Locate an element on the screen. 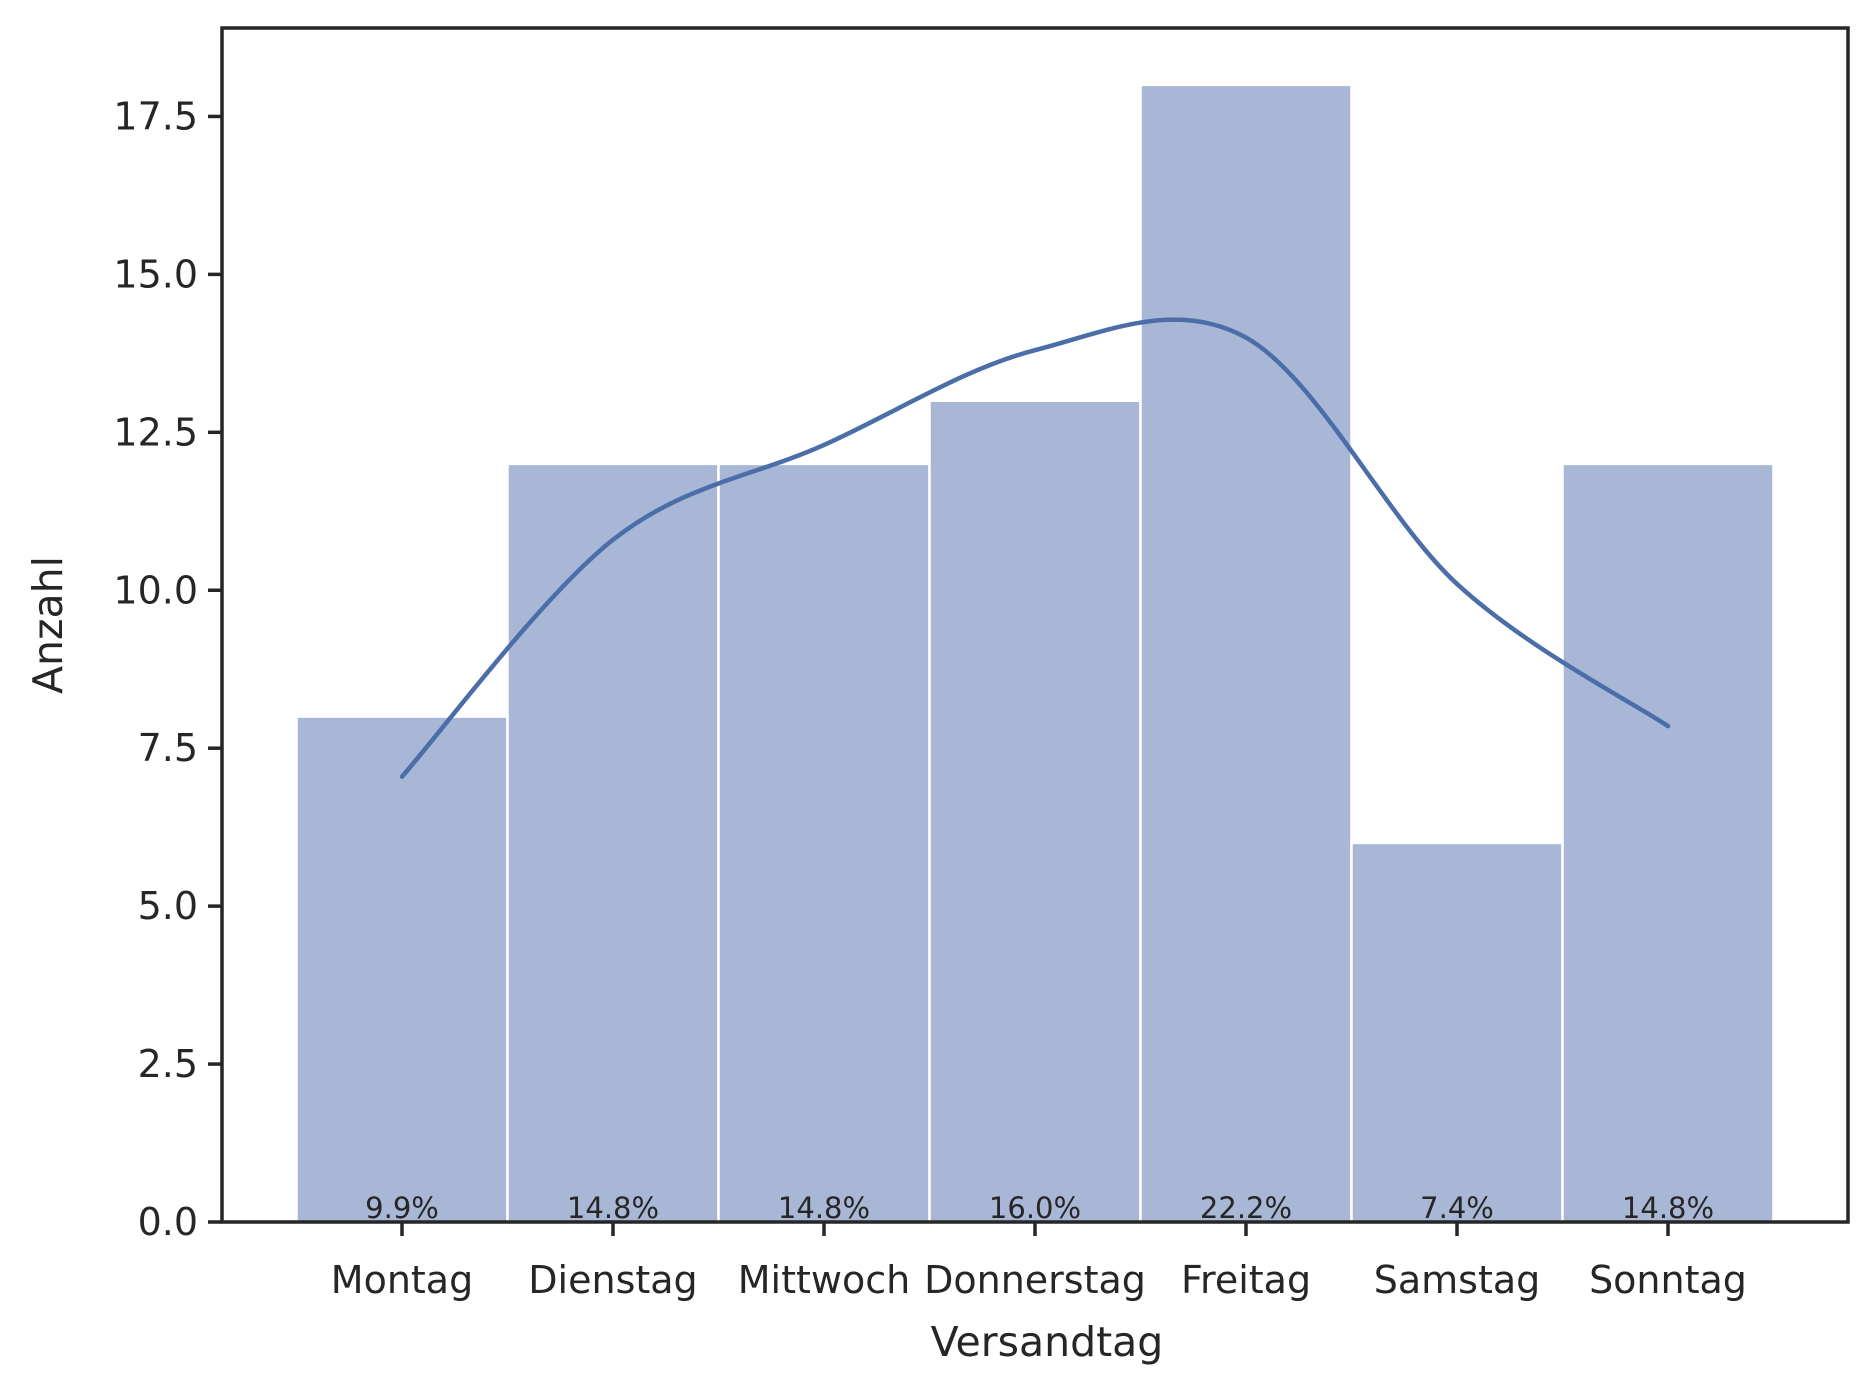 Image resolution: width=1871 pixels, height=1392 pixels. x-tick-label: Sonntag is located at coordinates (1668, 1280).